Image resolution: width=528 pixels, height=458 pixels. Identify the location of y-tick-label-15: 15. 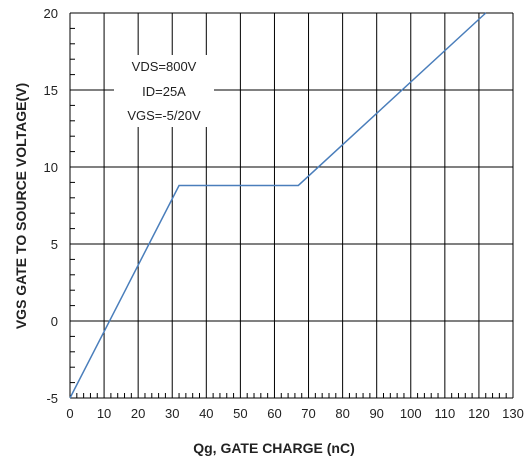
(51, 90).